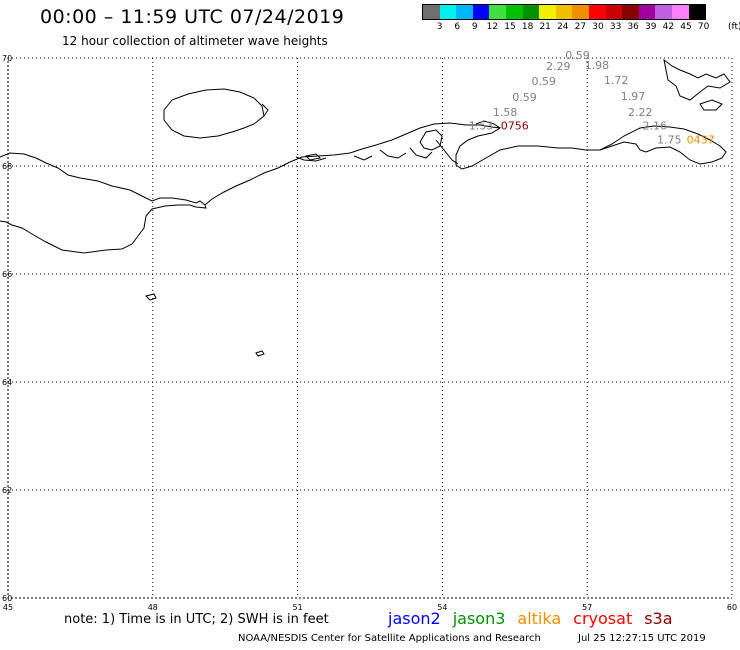 The image size is (740, 650). Describe the element at coordinates (711, 105) in the screenshot. I see `northeast-islet` at that location.